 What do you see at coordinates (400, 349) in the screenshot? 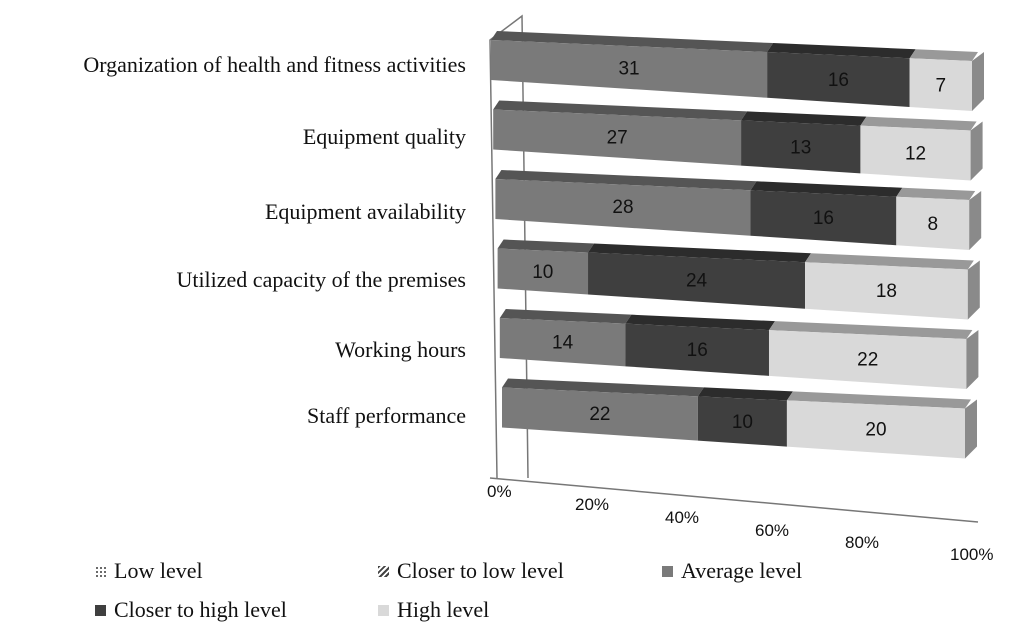
I see `category-label: Working hours` at bounding box center [400, 349].